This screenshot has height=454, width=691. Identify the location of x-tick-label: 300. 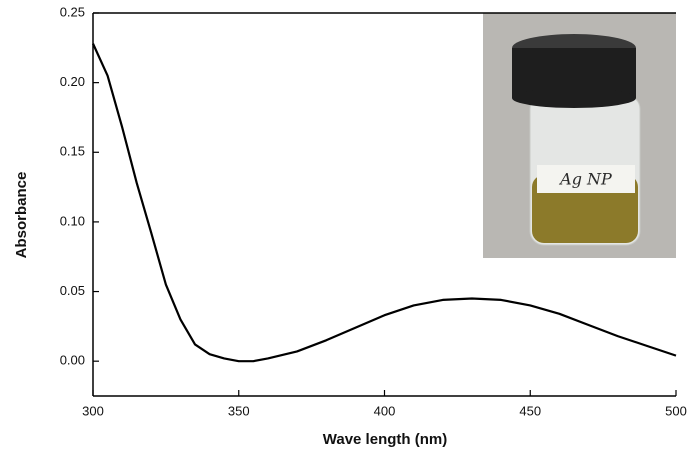
(93, 410).